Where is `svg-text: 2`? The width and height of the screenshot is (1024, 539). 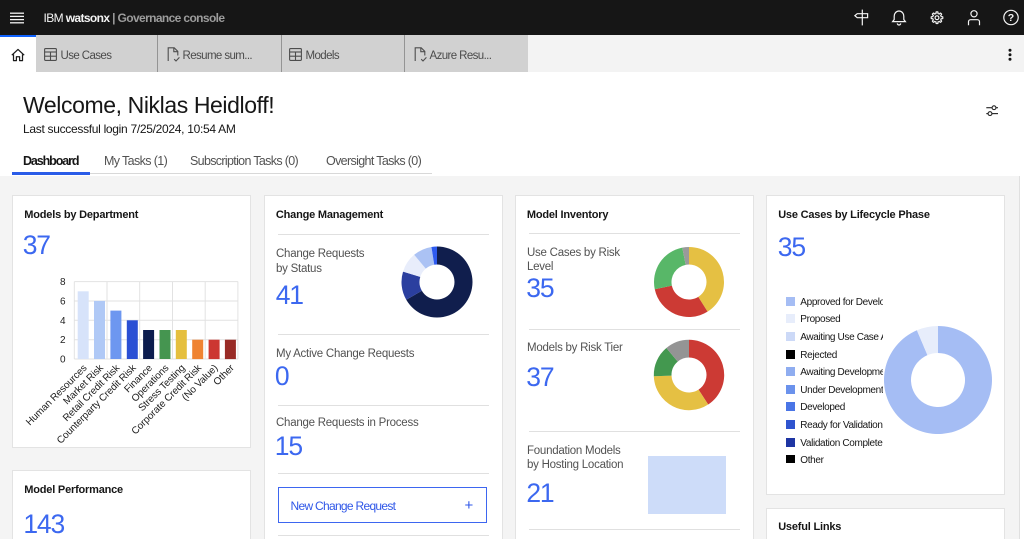
svg-text: 2 is located at coordinates (63, 340).